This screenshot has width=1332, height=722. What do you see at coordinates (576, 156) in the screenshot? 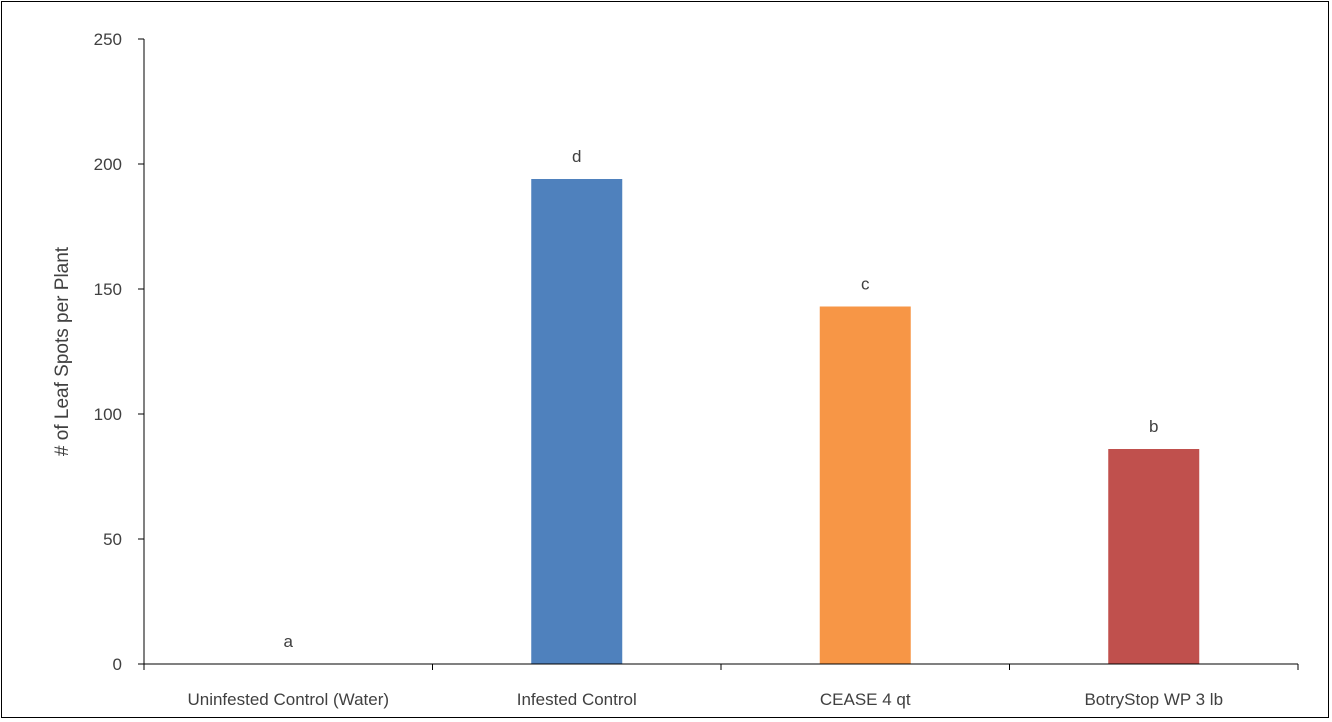
I see `significance-label: d` at bounding box center [576, 156].